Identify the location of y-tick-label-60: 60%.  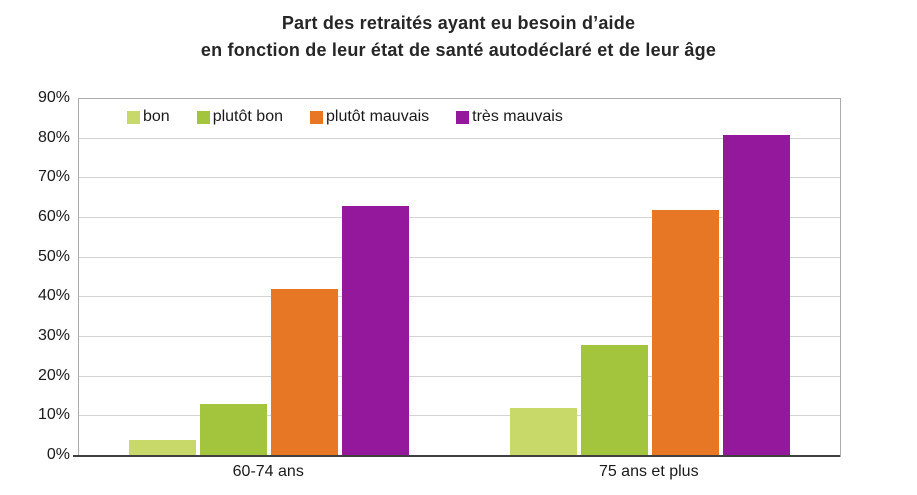
(53, 216).